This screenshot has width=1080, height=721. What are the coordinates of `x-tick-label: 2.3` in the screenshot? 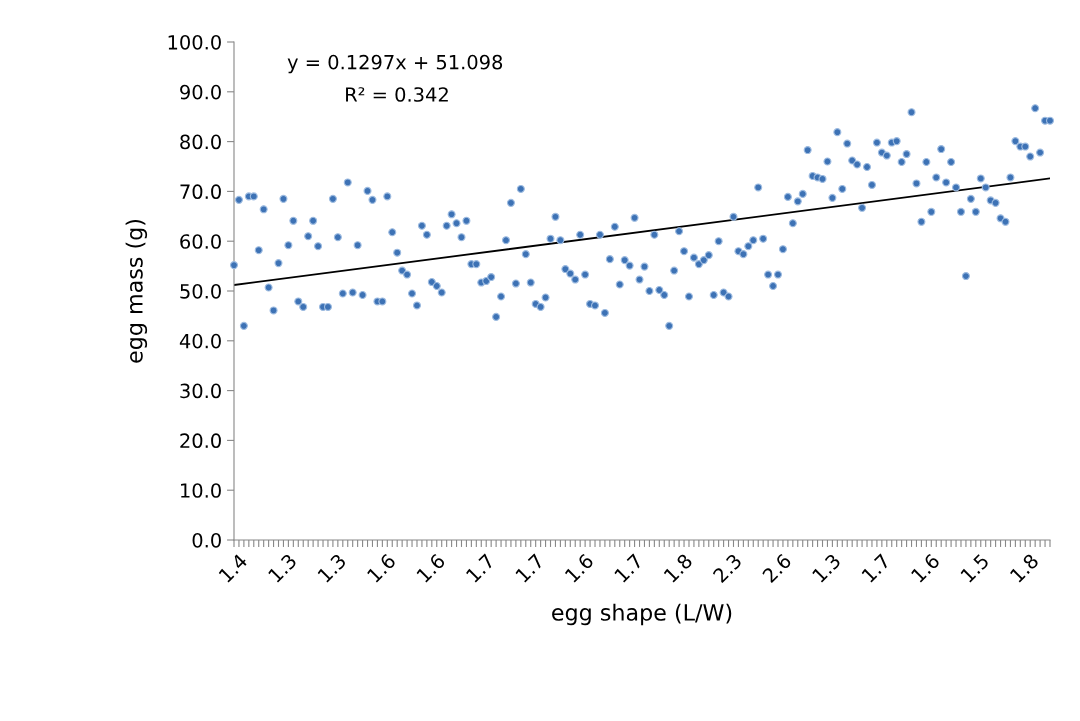 It's located at (727, 568).